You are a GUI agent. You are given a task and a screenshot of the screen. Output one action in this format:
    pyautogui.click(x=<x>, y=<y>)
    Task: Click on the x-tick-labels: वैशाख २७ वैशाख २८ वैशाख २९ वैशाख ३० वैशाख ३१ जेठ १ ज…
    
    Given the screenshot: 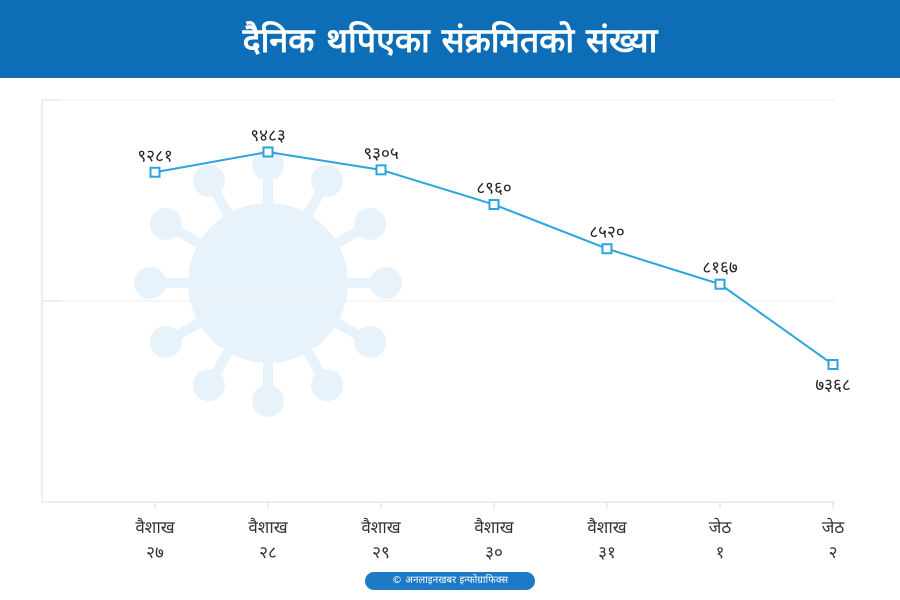 What is the action you would take?
    pyautogui.click(x=490, y=540)
    